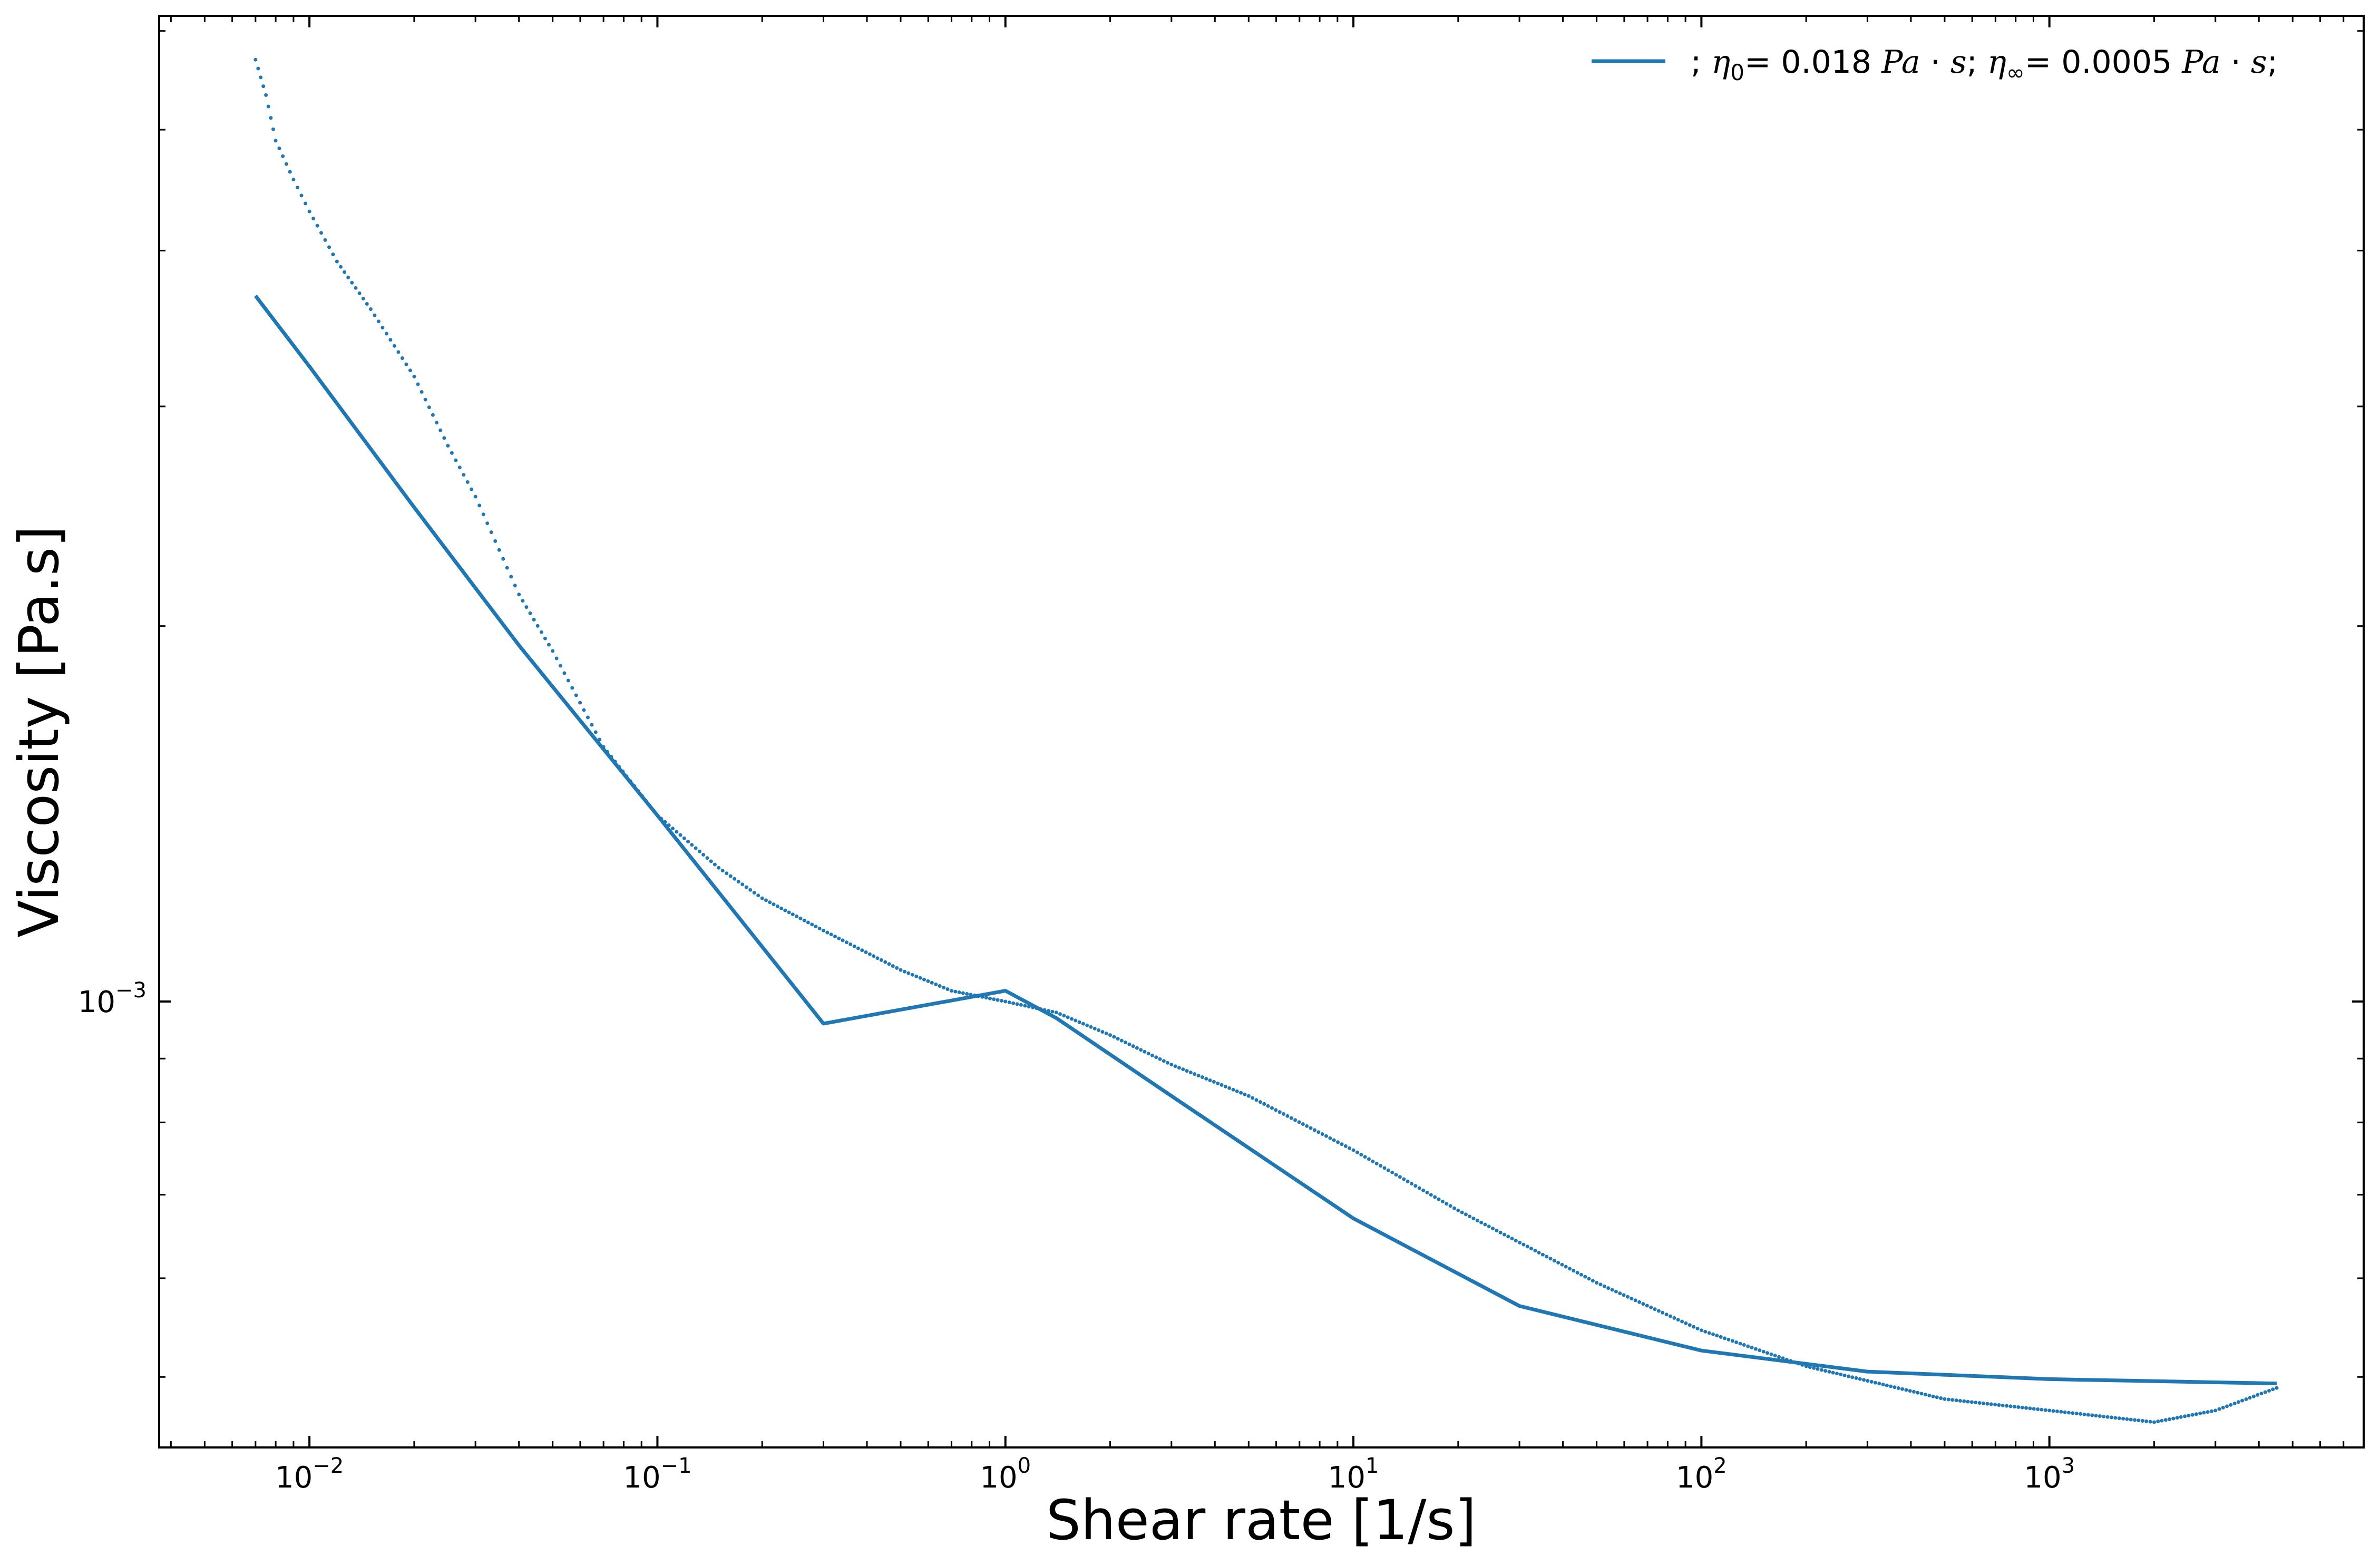 The image size is (2380, 1565). I want to click on legend-label: ; η0= 0.018 Pa · s; η∞= 0.0005 Pa · s;, so click(1984, 64).